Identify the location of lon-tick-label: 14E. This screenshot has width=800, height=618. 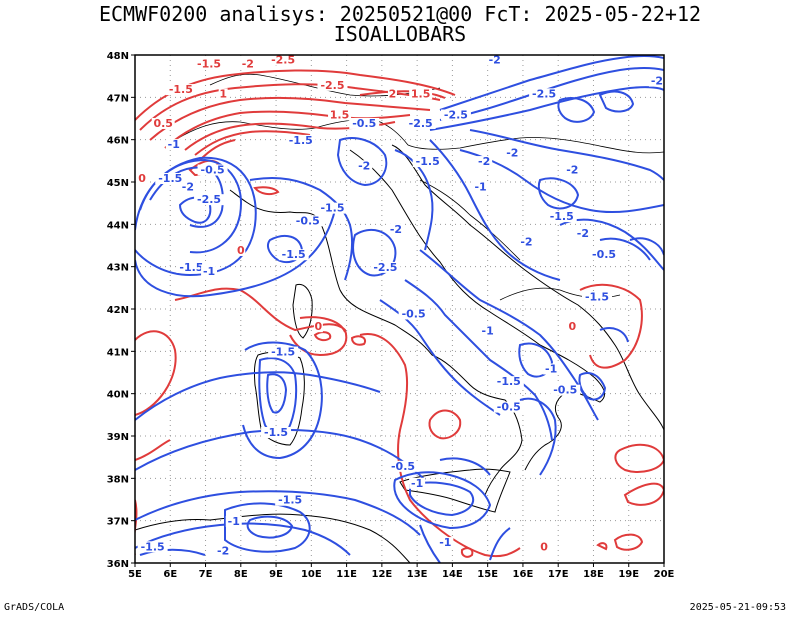
(452, 574).